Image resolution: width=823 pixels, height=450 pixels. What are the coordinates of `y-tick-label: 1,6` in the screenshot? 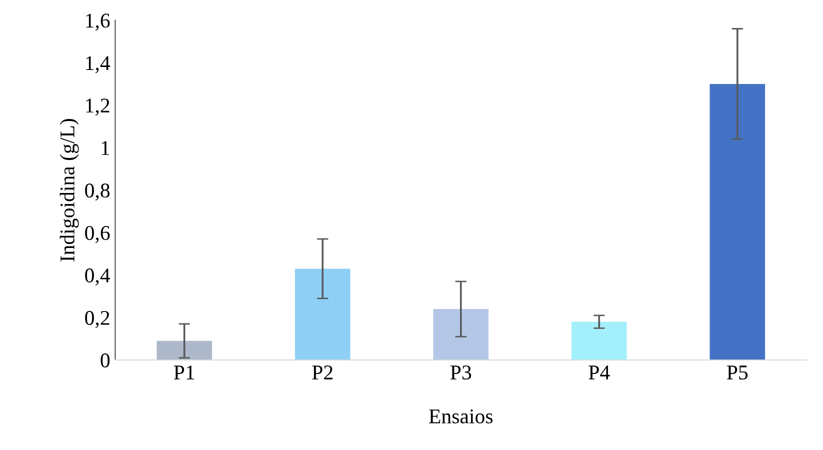 It's located at (98, 22).